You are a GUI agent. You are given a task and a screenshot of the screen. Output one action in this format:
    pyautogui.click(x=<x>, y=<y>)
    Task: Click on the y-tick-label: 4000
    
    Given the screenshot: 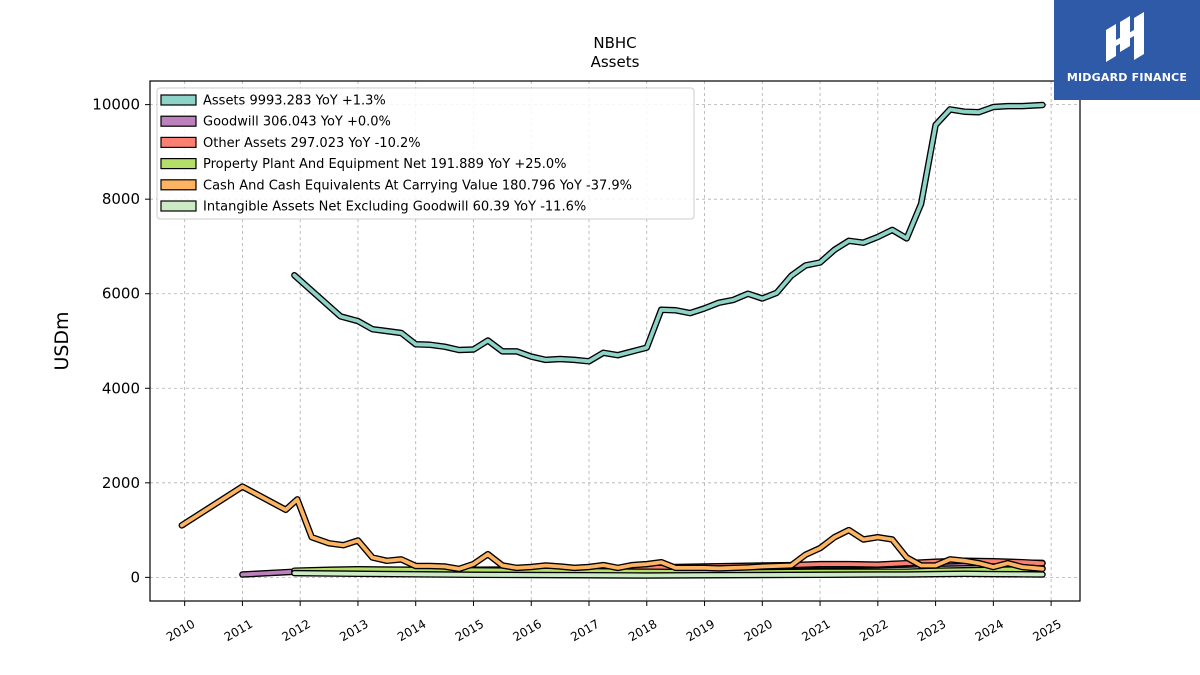 What is the action you would take?
    pyautogui.click(x=121, y=388)
    